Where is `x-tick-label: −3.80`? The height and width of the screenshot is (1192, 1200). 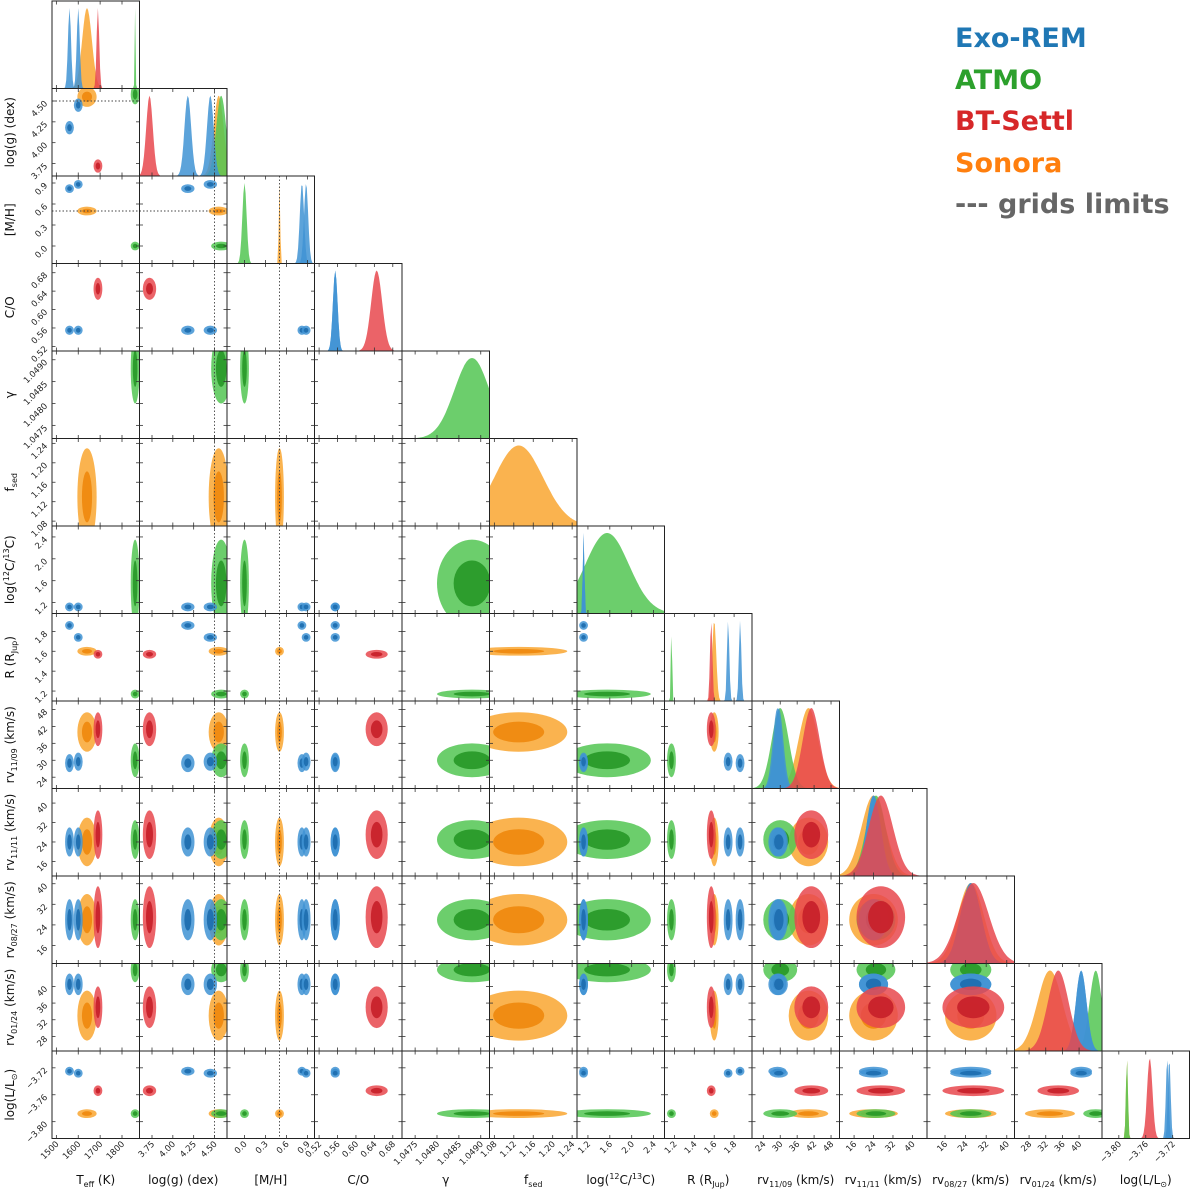
x-tick-label: −3.80 is located at coordinates (1111, 1153).